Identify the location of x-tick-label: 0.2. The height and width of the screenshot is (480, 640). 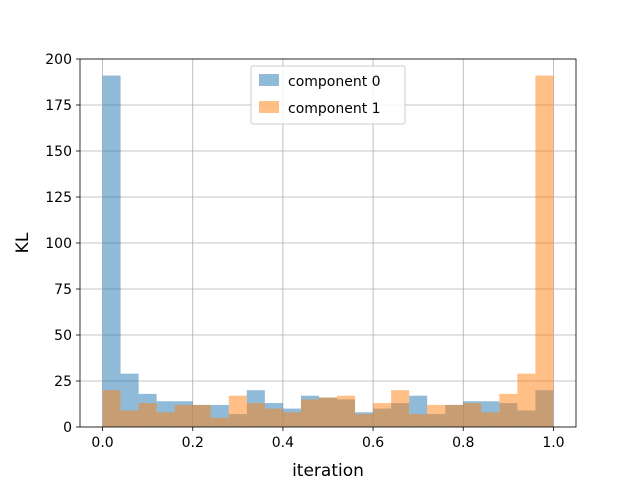
(193, 443).